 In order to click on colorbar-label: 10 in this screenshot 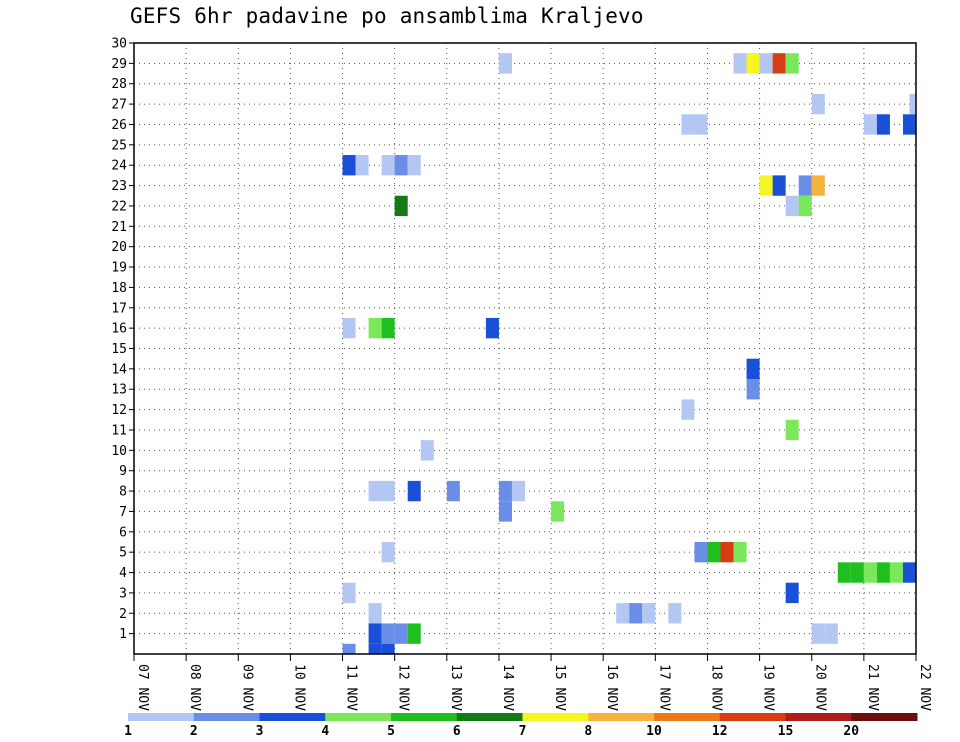, I will do `click(654, 731)`.